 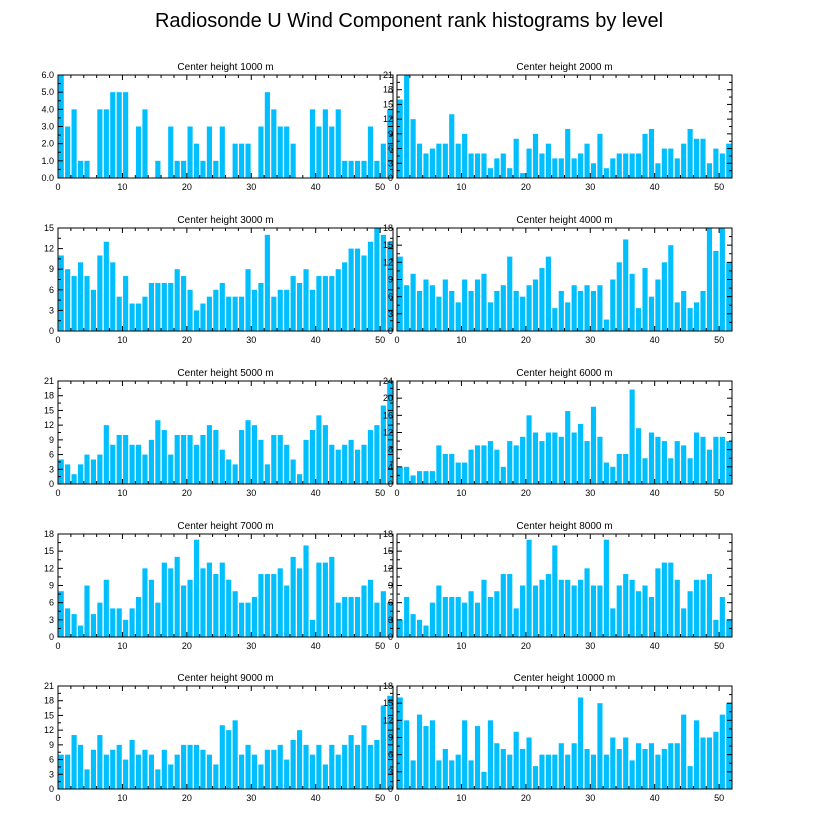 I want to click on panel-title: Center height 6000 m, so click(x=564, y=373).